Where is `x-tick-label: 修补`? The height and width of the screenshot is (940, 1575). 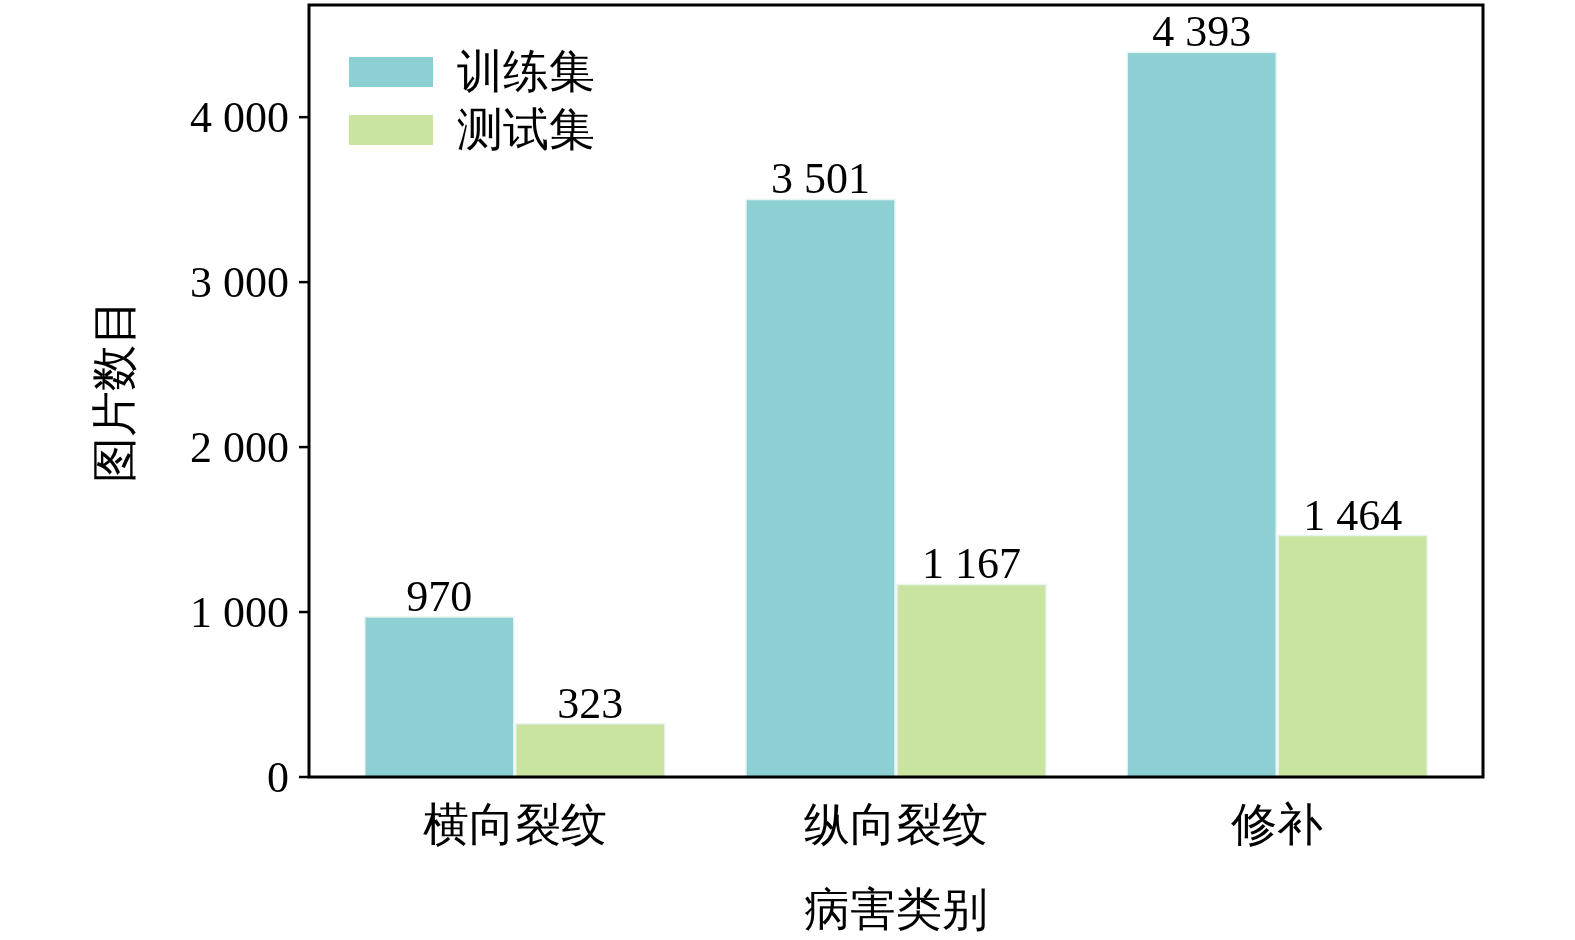
x-tick-label: 修补 is located at coordinates (1277, 824).